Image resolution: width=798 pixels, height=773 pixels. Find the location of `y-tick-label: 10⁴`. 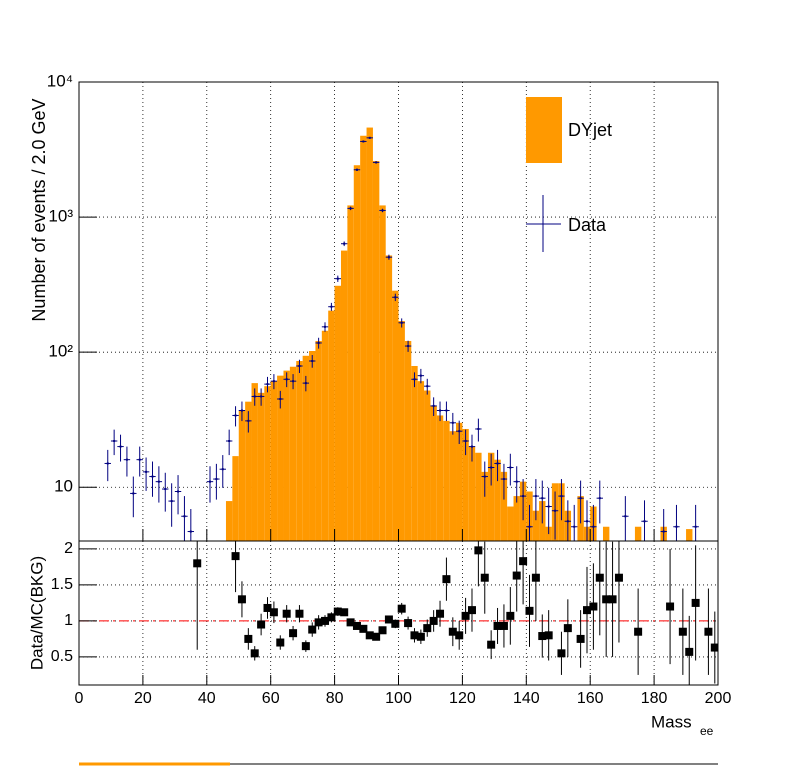

y-tick-label: 10⁴ is located at coordinates (60, 80).